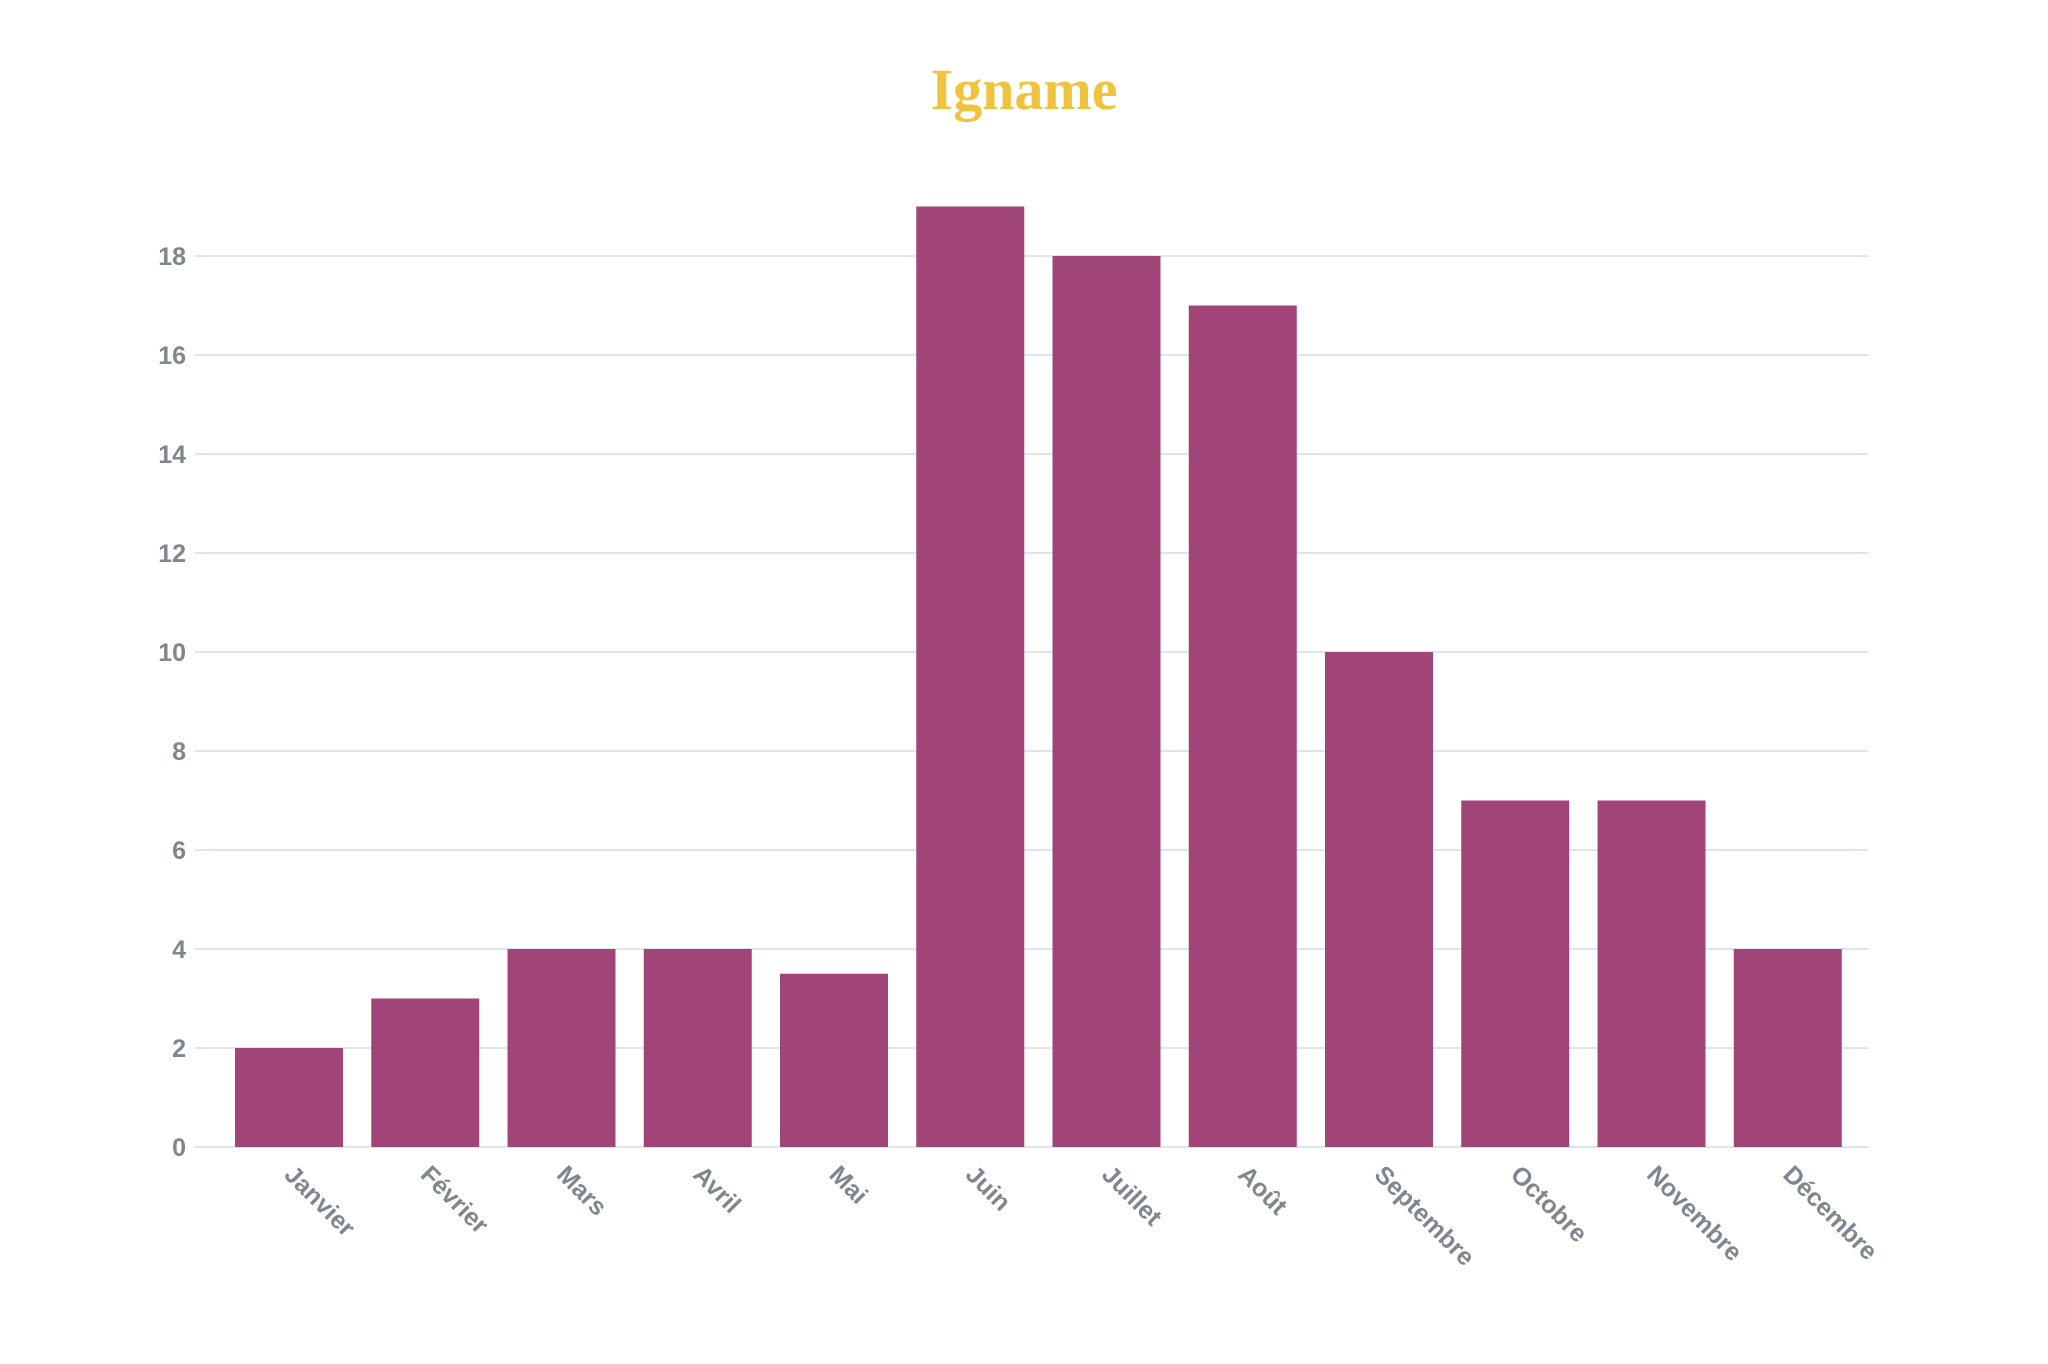 The image size is (2048, 1364). Describe the element at coordinates (834, 1060) in the screenshot. I see `bar-mai` at that location.